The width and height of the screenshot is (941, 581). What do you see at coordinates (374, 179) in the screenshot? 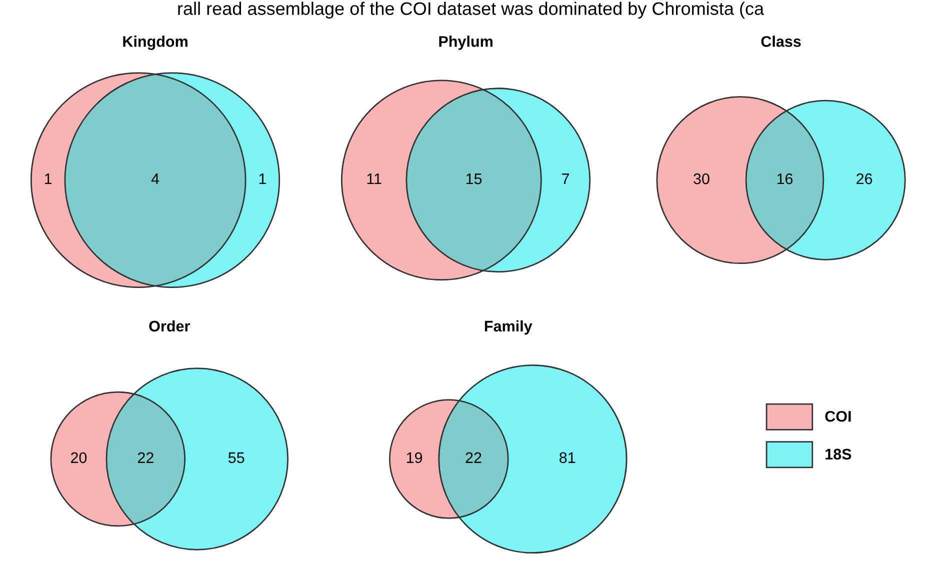
I see `data-label: 11` at bounding box center [374, 179].